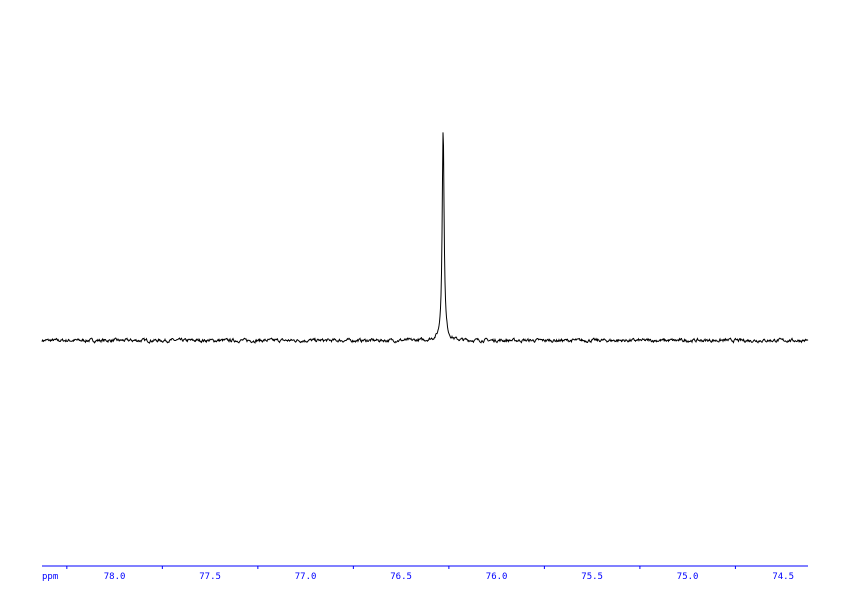 The image size is (842, 595). Describe the element at coordinates (306, 577) in the screenshot. I see `x-tick-label: 77.0` at that location.